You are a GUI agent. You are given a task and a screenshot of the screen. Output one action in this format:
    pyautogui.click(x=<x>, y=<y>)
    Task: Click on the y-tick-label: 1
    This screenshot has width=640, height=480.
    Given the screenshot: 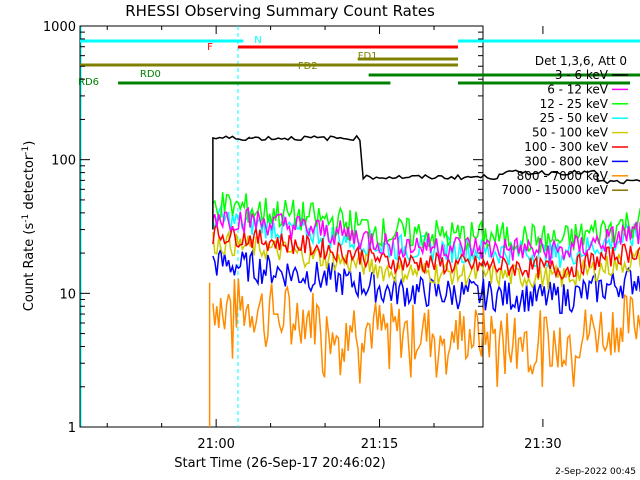 What is the action you would take?
    pyautogui.click(x=72, y=428)
    